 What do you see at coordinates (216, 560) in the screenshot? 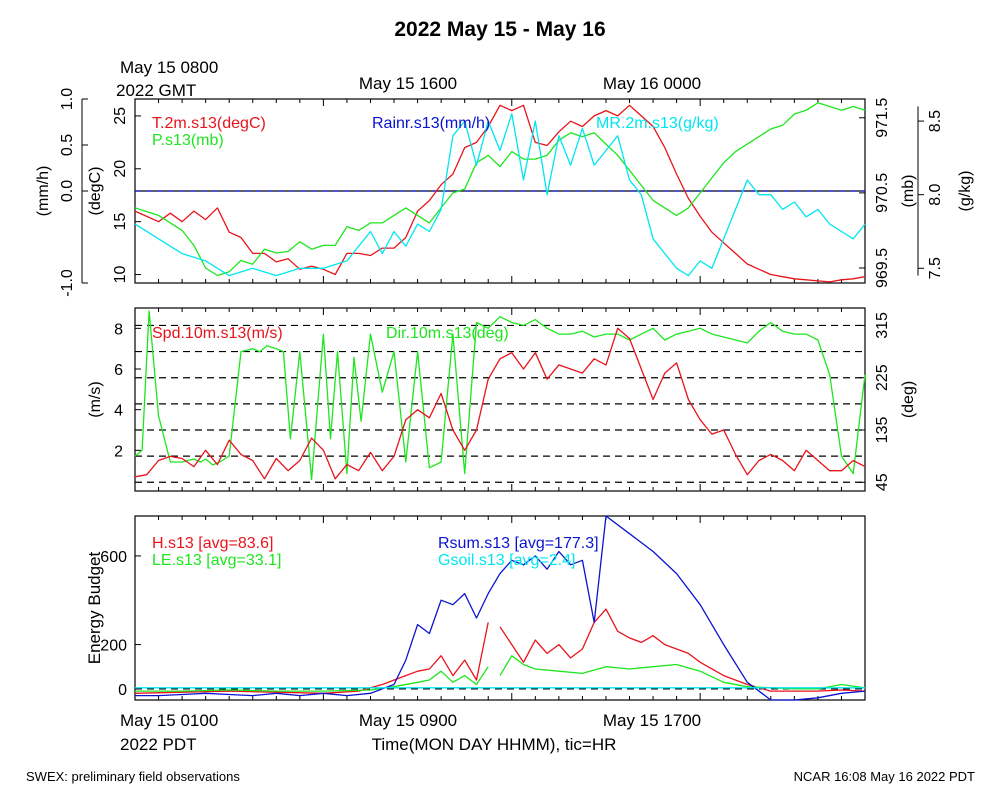
I see `legend-latent-heat: LE.s13 [avg=33.1]` at bounding box center [216, 560].